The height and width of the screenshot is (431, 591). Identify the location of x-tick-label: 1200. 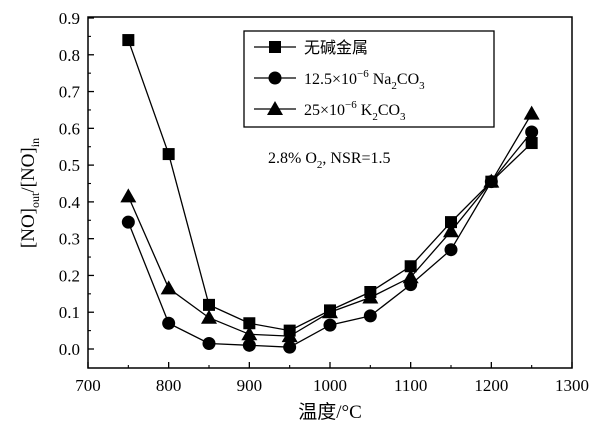
(491, 385).